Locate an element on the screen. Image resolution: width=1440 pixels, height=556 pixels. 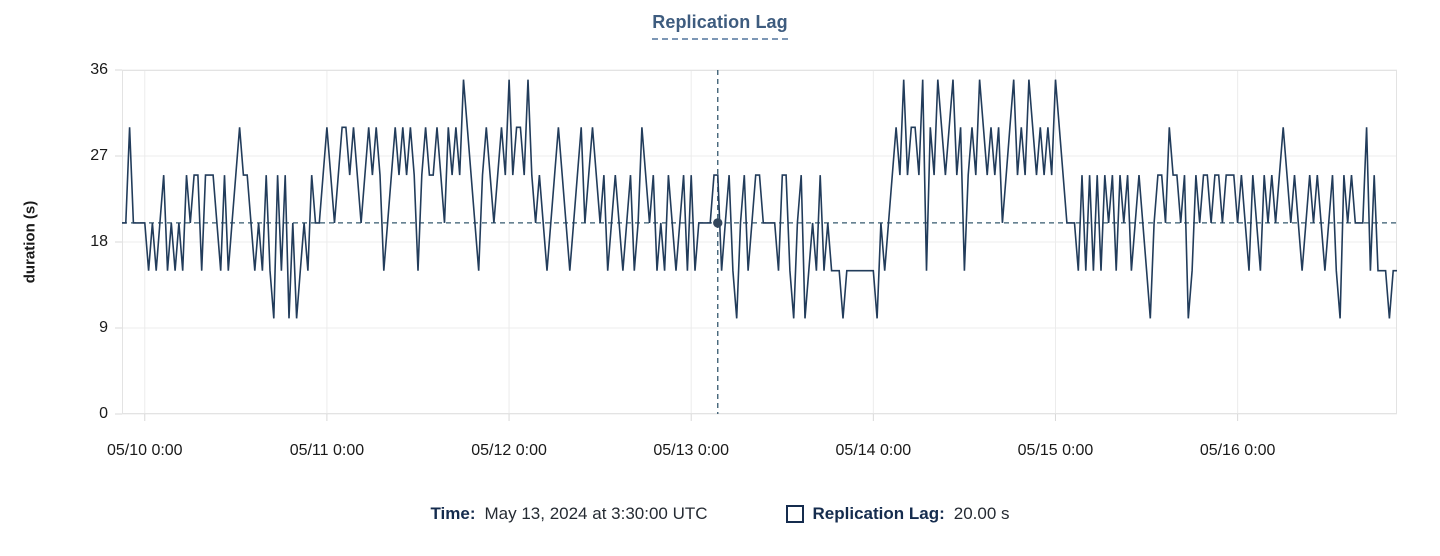
chart-header: Replication Lag is located at coordinates (720, 26).